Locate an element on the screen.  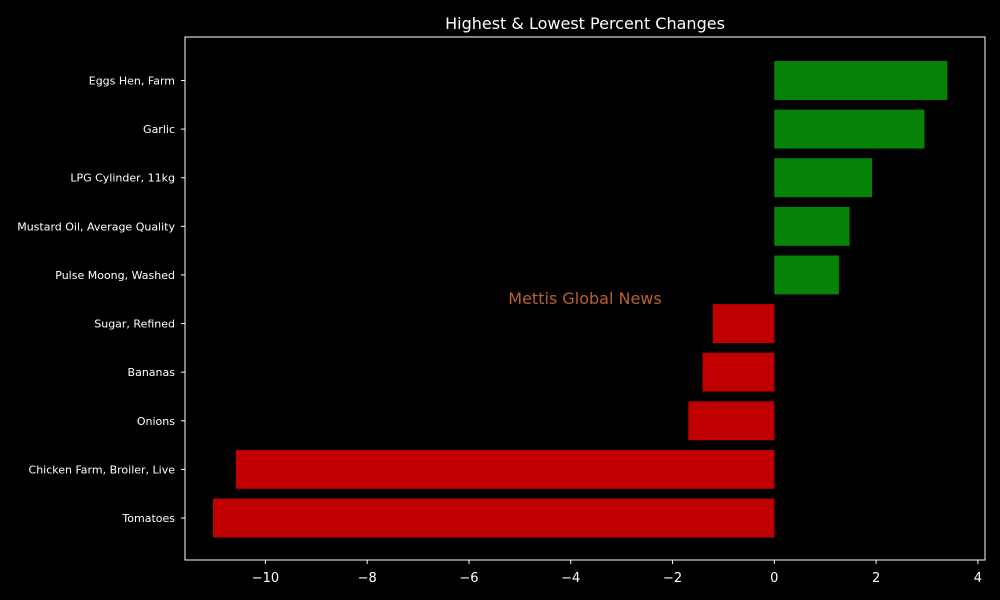
y-tick-label: Tomatoes is located at coordinates (148, 518).